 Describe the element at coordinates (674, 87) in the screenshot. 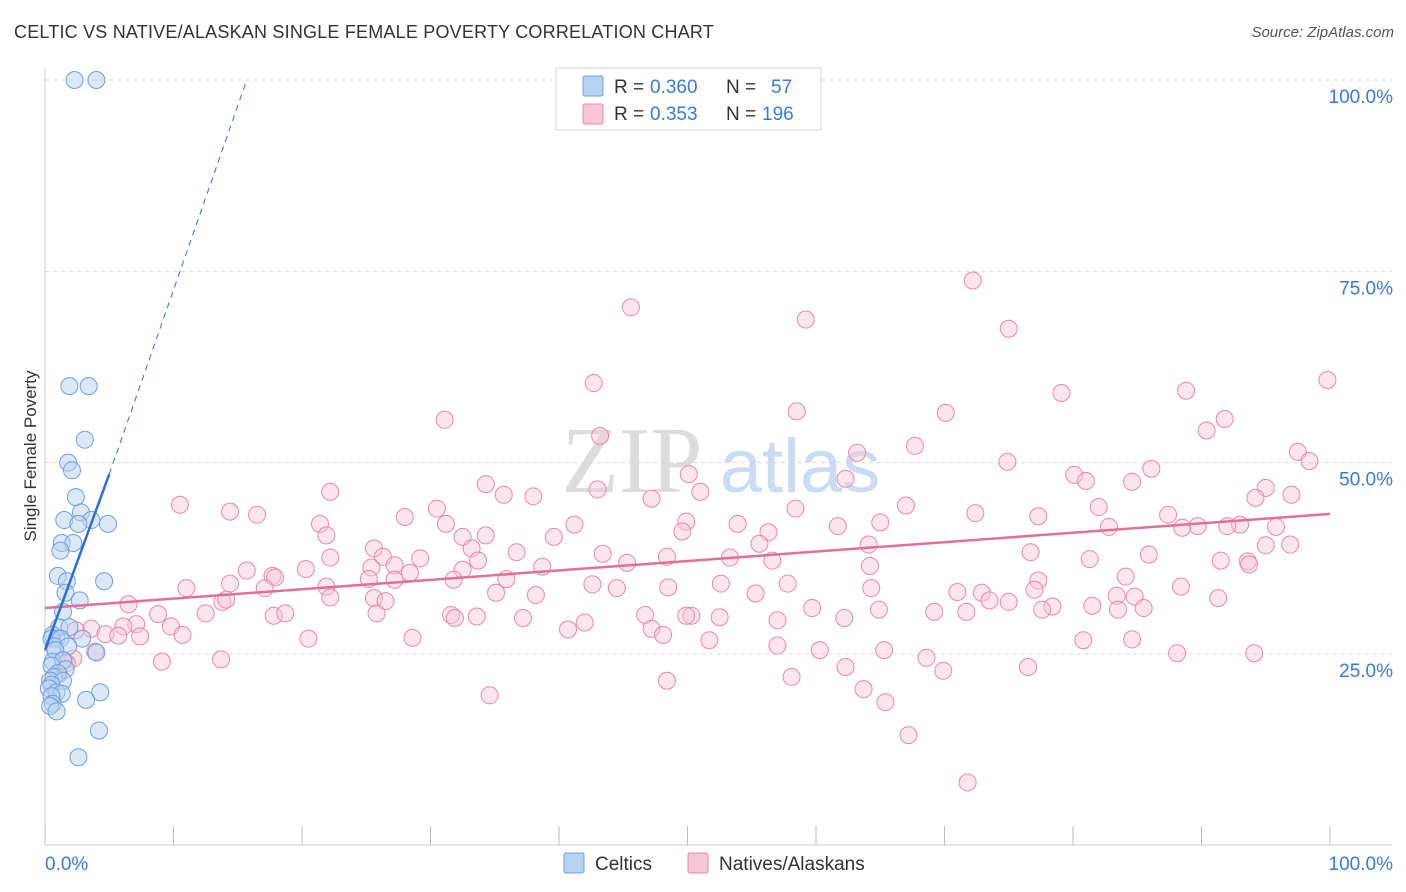

I see `legend-r-value-celtics: 0.360` at that location.